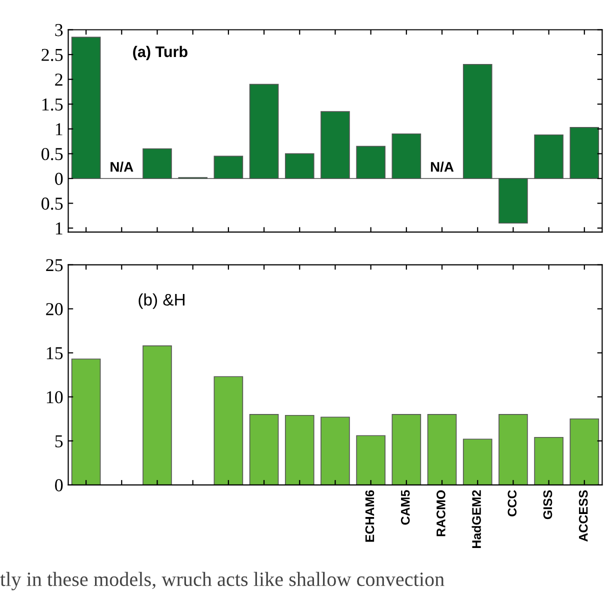 The width and height of the screenshot is (604, 595). What do you see at coordinates (59, 30) in the screenshot?
I see `y-tick-label: 3` at bounding box center [59, 30].